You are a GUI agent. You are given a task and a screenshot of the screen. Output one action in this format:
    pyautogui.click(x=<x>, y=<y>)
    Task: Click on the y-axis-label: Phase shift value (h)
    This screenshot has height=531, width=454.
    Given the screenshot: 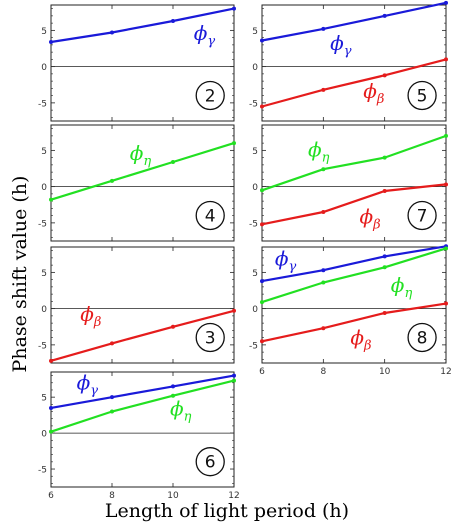 What is the action you would take?
    pyautogui.click(x=20, y=274)
    